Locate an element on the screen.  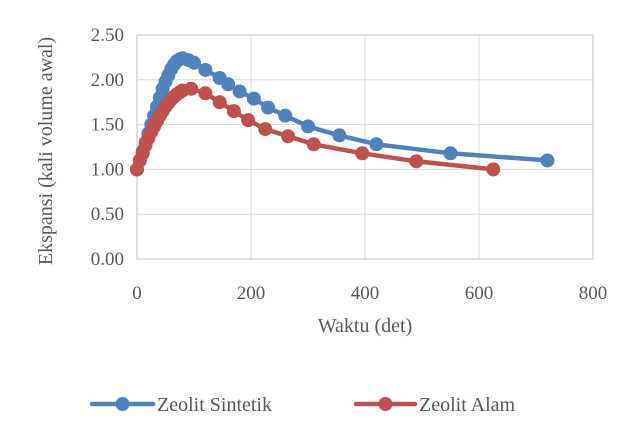
y-tick-label: 0.00 is located at coordinates (107, 259).